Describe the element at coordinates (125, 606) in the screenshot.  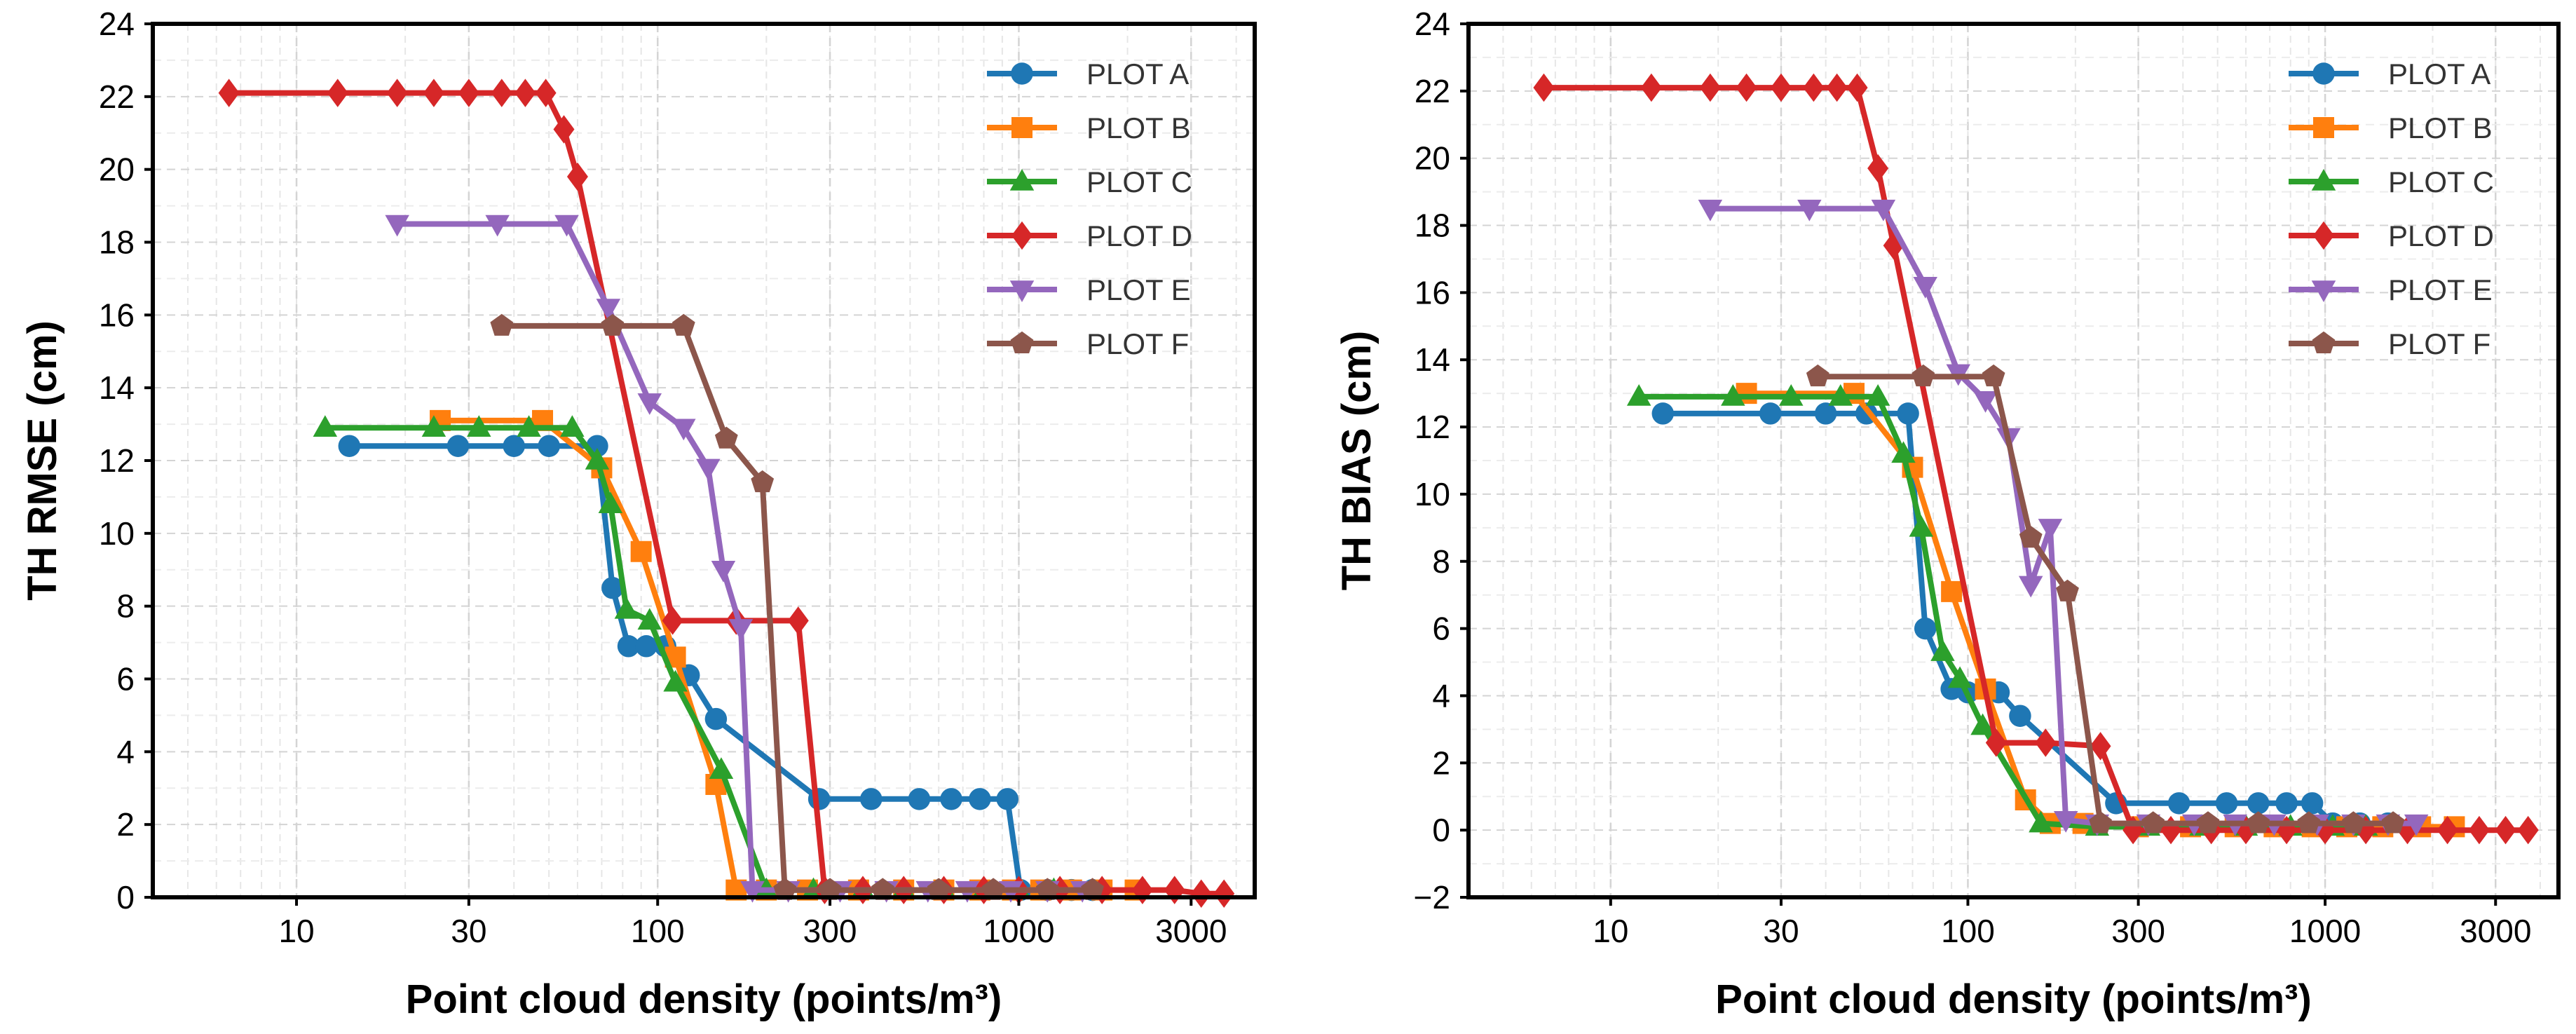
I see `y-tick-label: 8` at that location.